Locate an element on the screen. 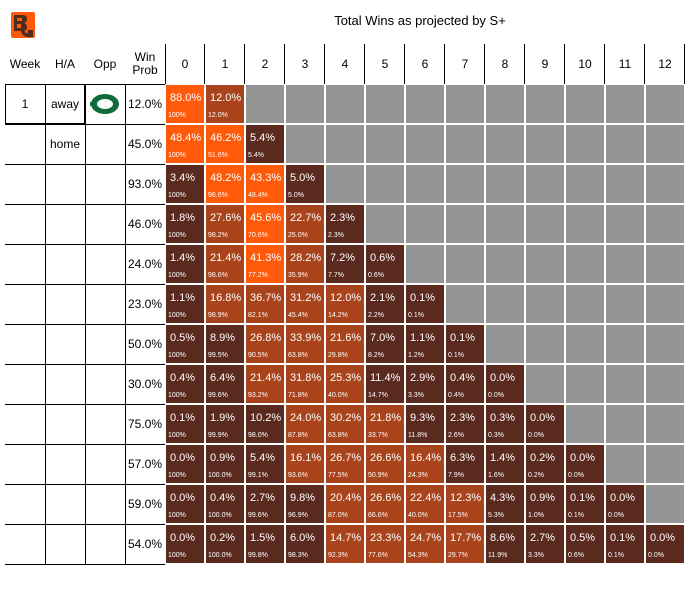  cell-cumulative: 2.6% is located at coordinates (456, 435).